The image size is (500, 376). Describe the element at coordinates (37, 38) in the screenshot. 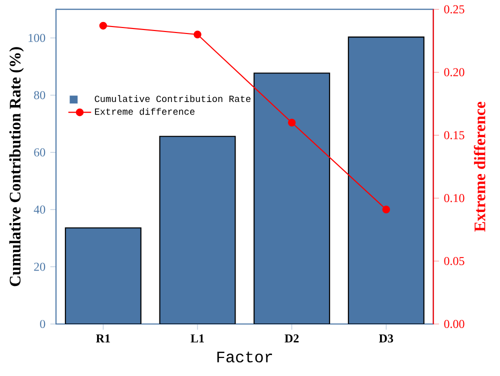

I see `y-tick-label: 100` at that location.